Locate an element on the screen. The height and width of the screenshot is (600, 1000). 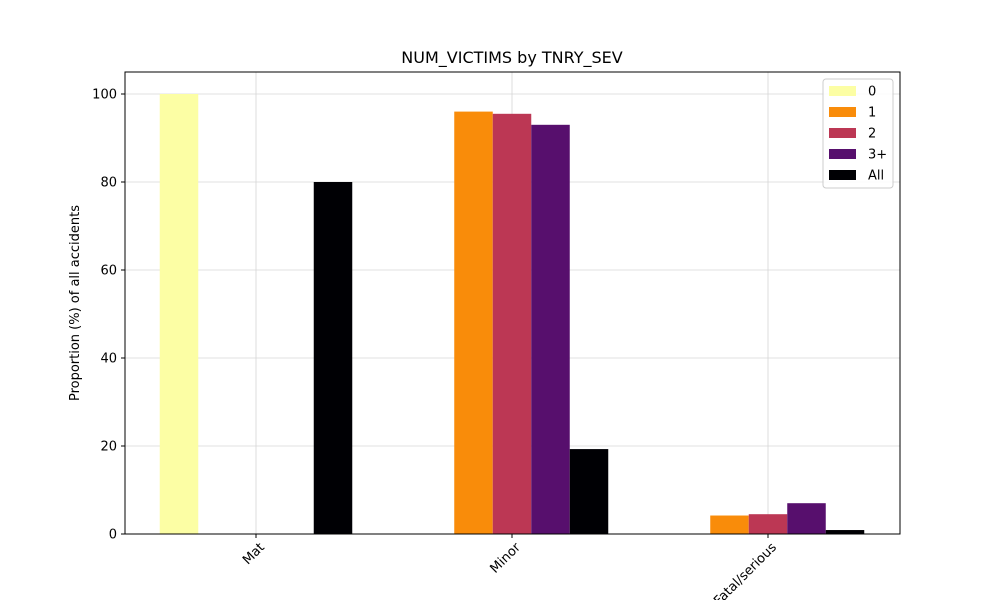
legend: 0 1 2 3+ All is located at coordinates (858, 133).